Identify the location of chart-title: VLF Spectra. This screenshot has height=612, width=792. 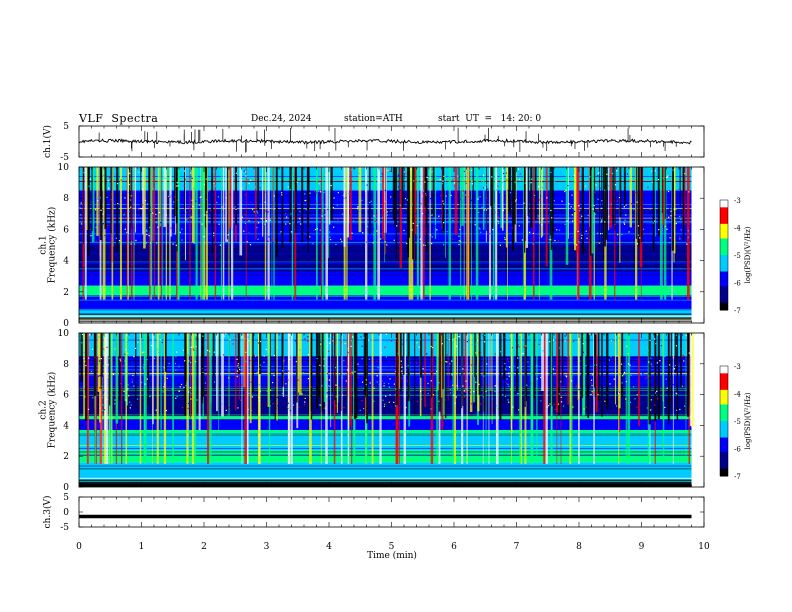
(119, 118).